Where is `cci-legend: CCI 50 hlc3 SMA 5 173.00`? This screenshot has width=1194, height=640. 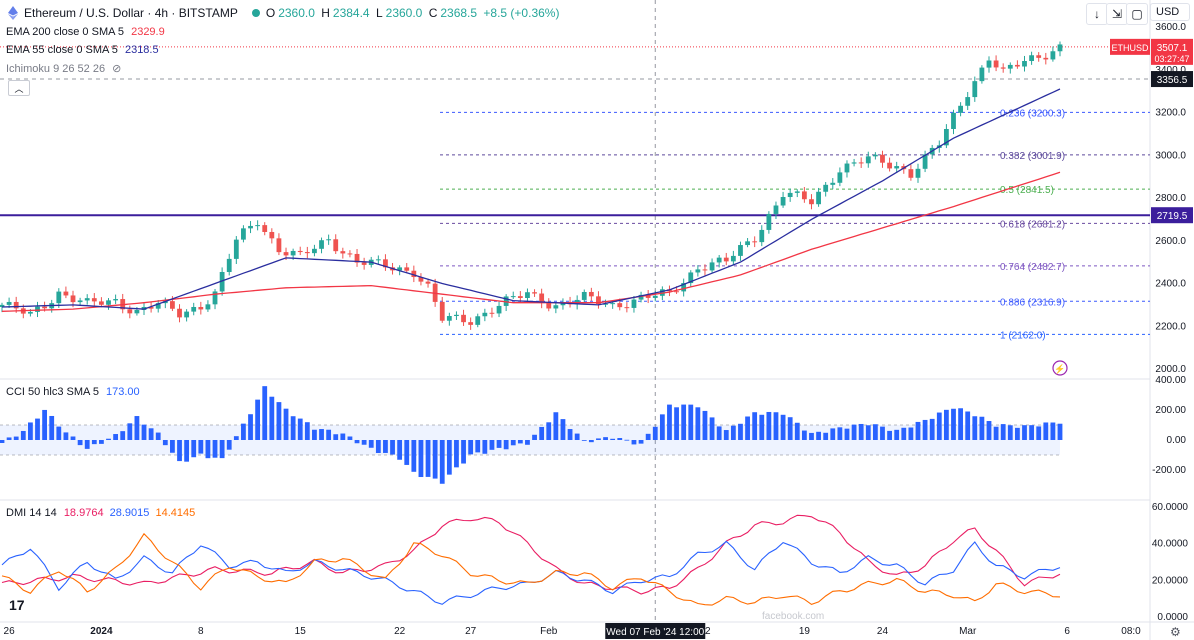
cci-legend: CCI 50 hlc3 SMA 5 173.00 is located at coordinates (73, 392).